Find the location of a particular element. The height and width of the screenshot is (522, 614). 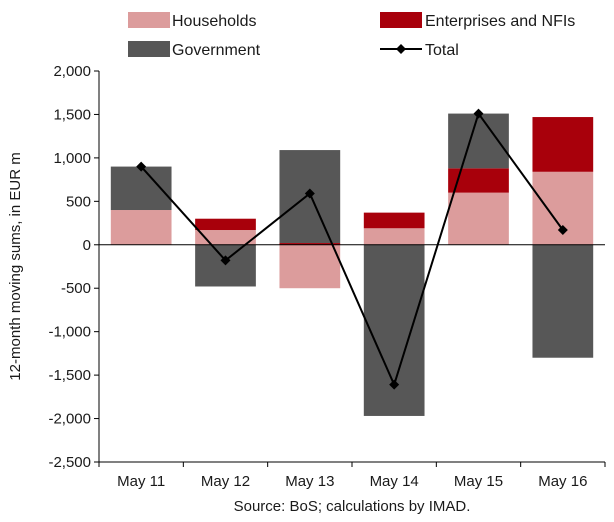

y-tick-label: -2,000 is located at coordinates (69, 419).